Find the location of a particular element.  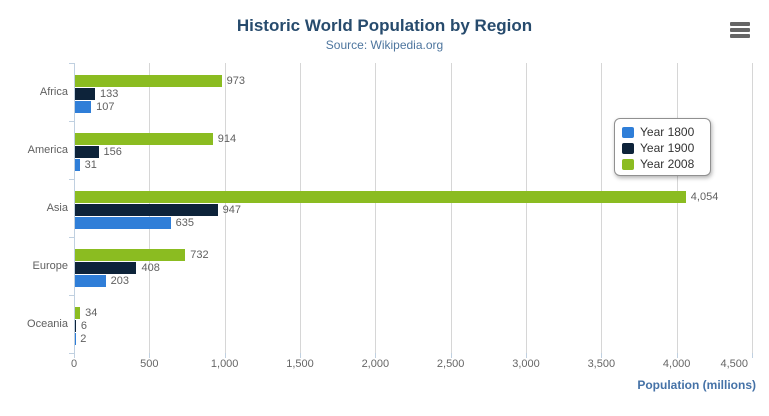

bar-value-label: 4,054 is located at coordinates (704, 197).